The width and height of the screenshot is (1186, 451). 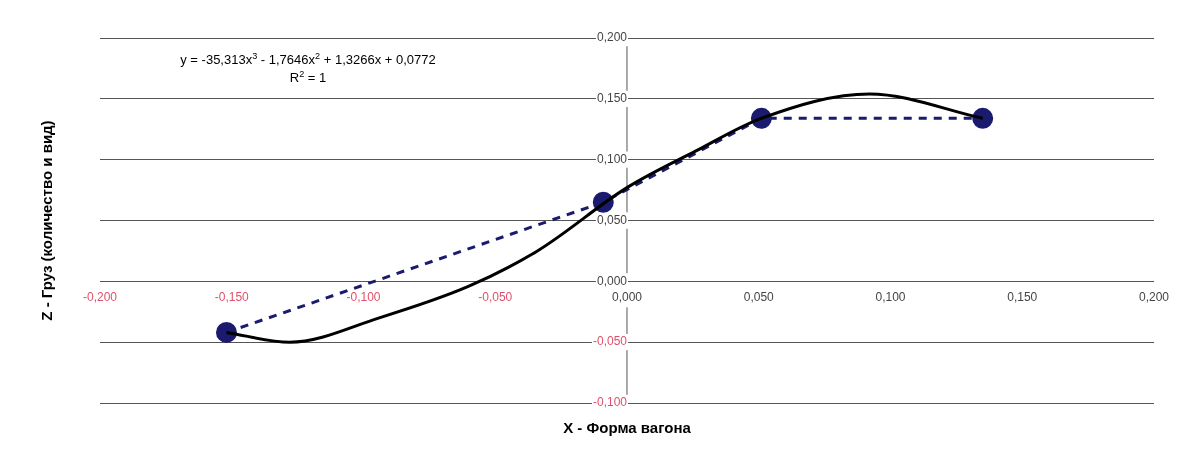 I want to click on x-tick-label: 0,050, so click(x=759, y=296).